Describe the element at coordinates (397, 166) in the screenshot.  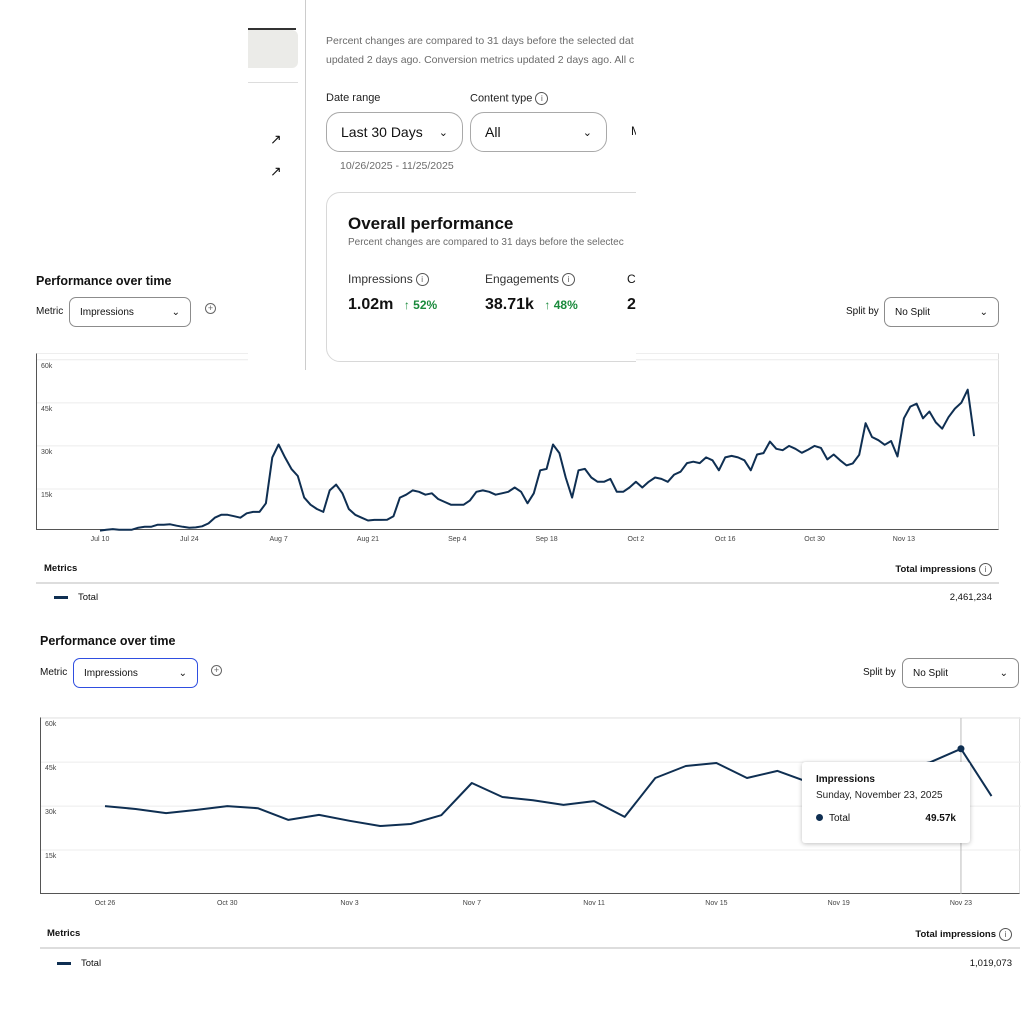
I see `date-span: 10/26/2025 - 11/25/2025` at that location.